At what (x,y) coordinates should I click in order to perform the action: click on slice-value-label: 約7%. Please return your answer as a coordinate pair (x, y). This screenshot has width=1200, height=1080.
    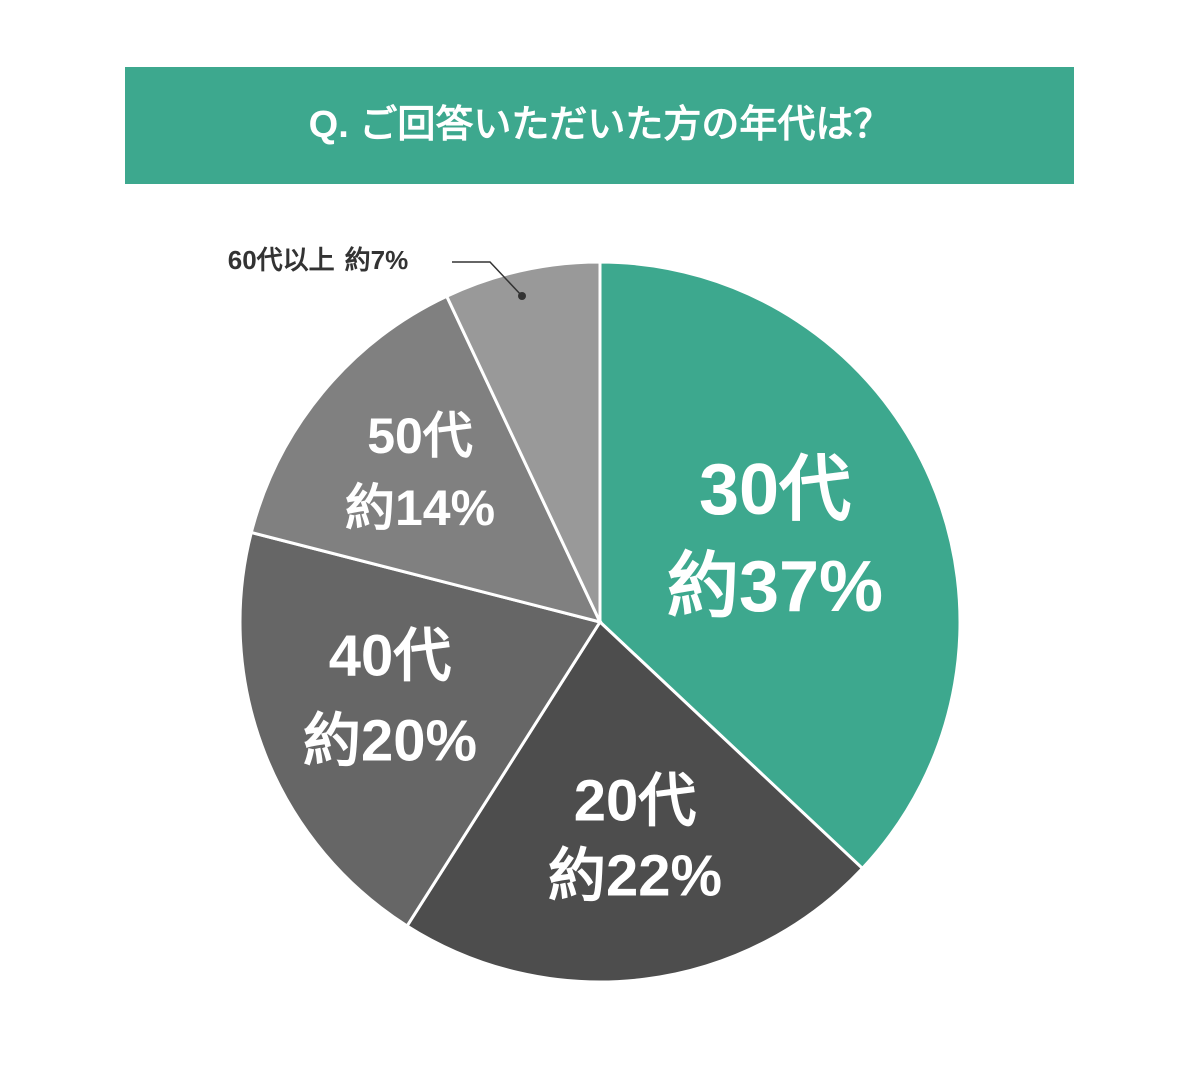
    Looking at the image, I should click on (377, 260).